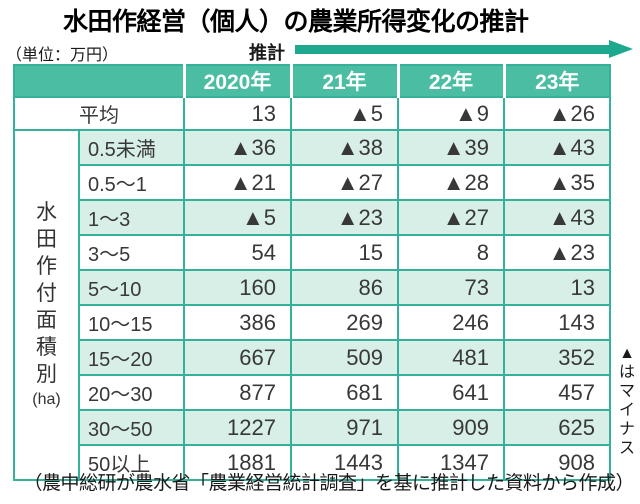 Image resolution: width=640 pixels, height=504 pixels. Describe the element at coordinates (451, 427) in the screenshot. I see `value-cell: 909` at that location.